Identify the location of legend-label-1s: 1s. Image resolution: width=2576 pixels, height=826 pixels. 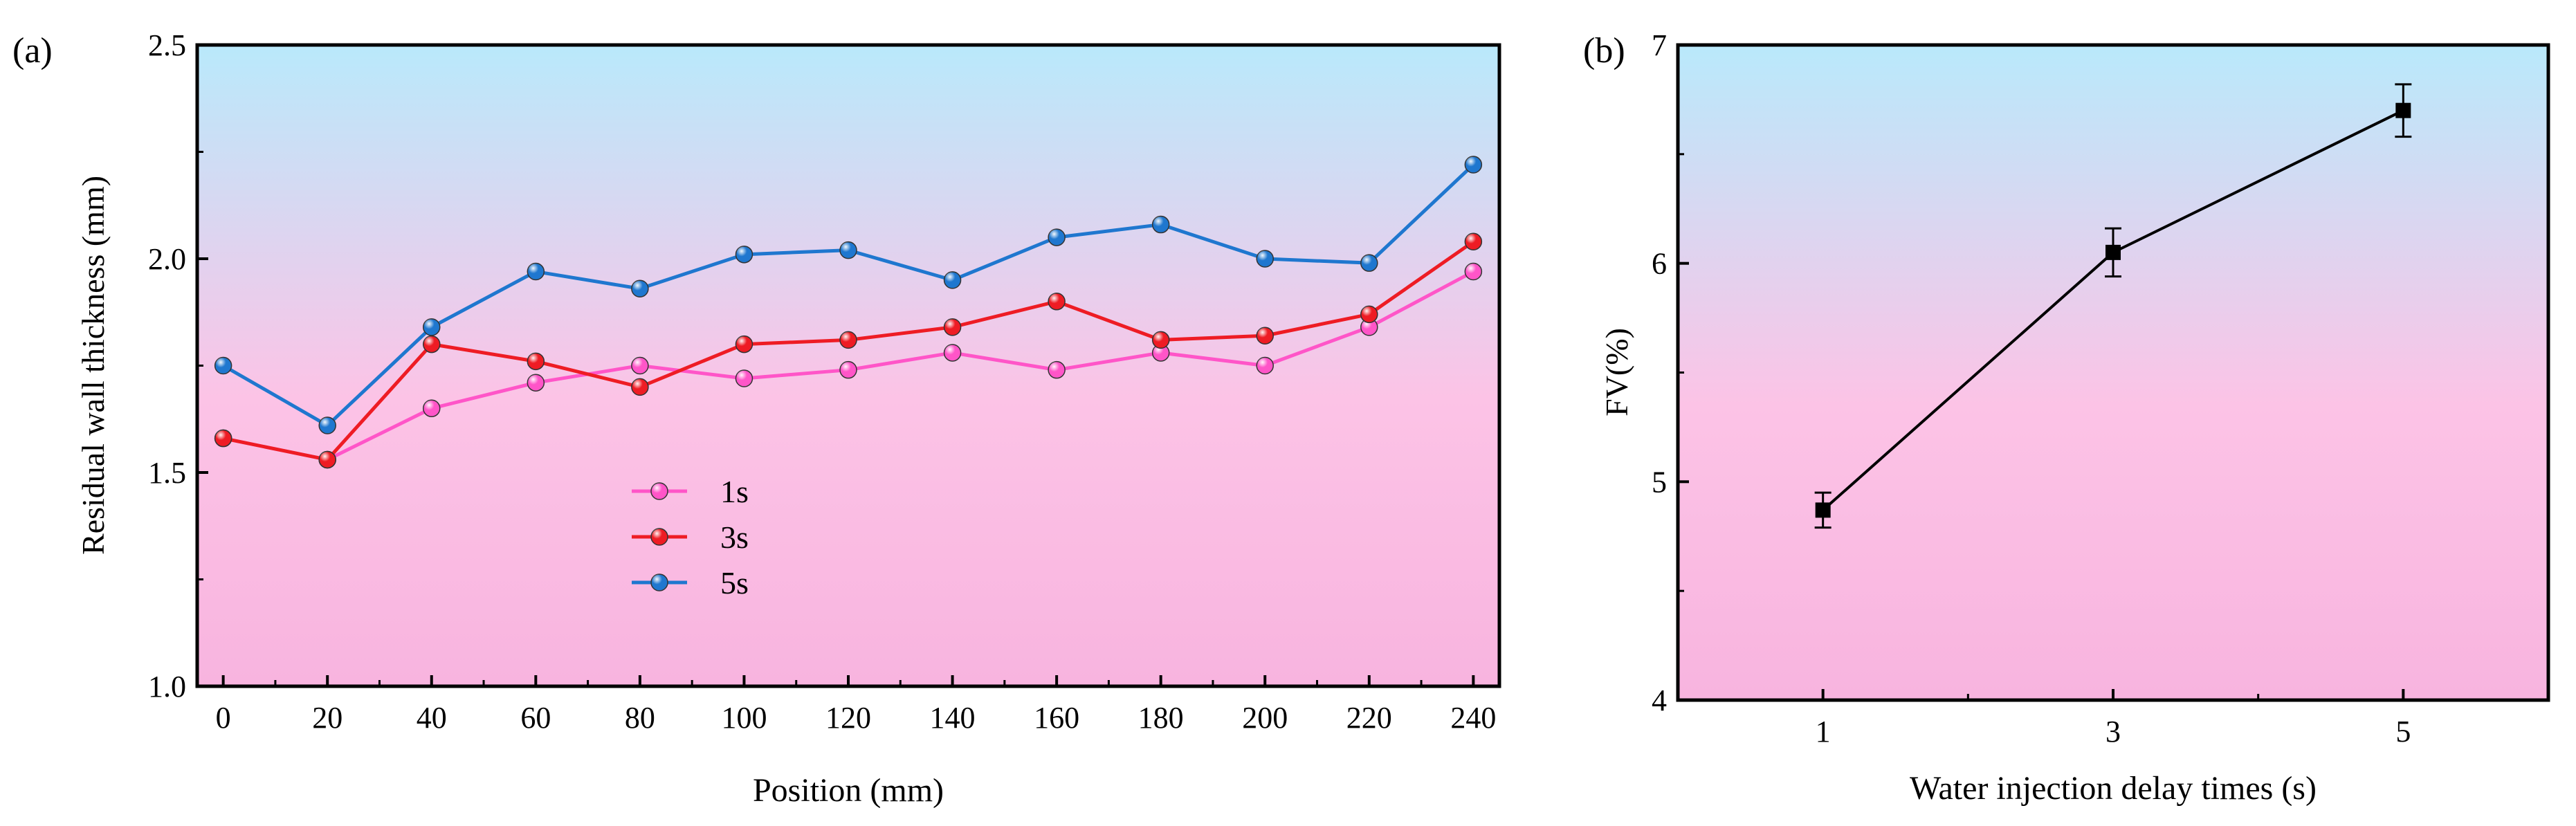
(735, 491).